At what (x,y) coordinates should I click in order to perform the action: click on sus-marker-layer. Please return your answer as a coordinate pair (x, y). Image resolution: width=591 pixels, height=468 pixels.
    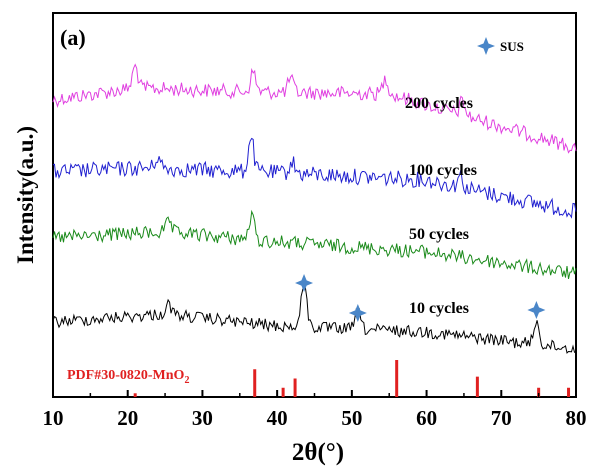
    Looking at the image, I should click on (420, 298).